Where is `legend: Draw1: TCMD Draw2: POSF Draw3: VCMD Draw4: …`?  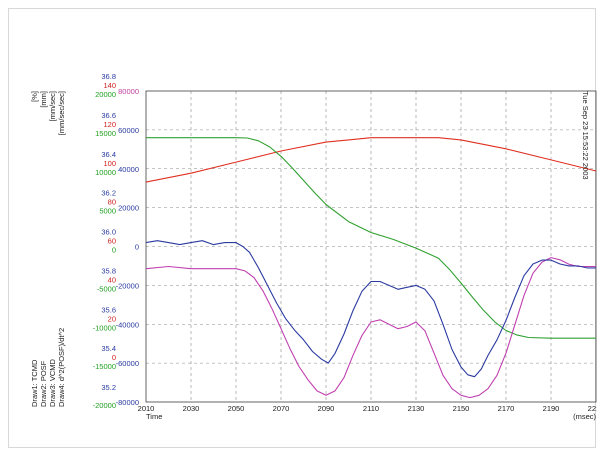
legend: Draw1: TCMD Draw2: POSF Draw3: VCMD Draw4: … is located at coordinates (48, 367).